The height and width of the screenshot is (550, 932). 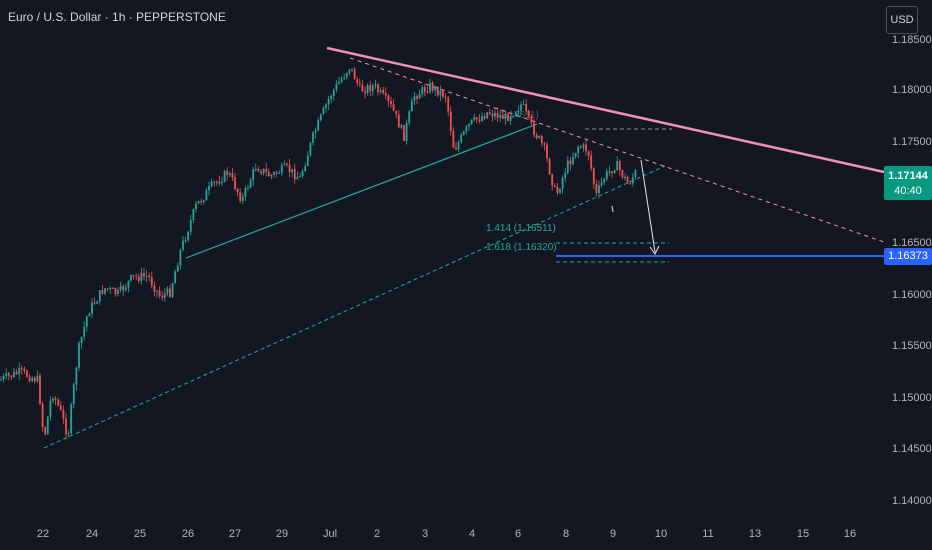 What do you see at coordinates (648, 206) in the screenshot?
I see `projection-arrow` at bounding box center [648, 206].